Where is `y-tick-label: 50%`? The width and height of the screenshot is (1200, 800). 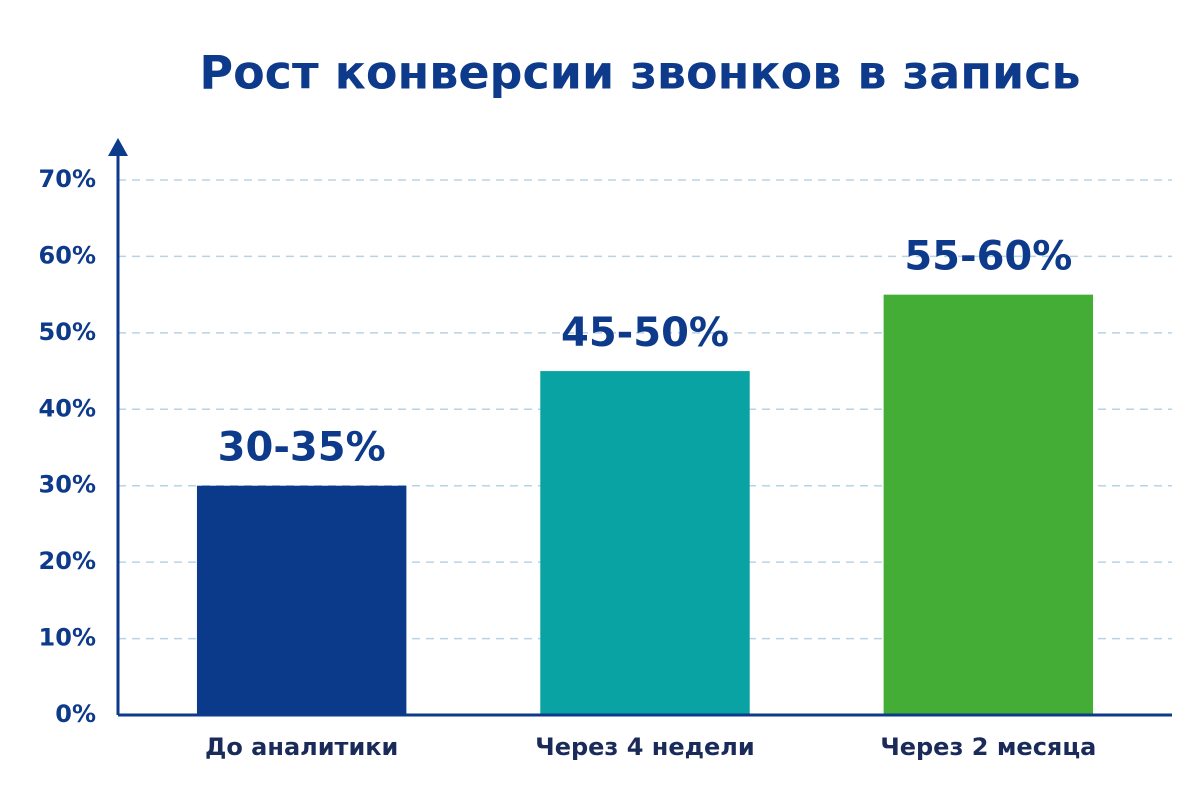 y-tick-label: 50% is located at coordinates (67, 332).